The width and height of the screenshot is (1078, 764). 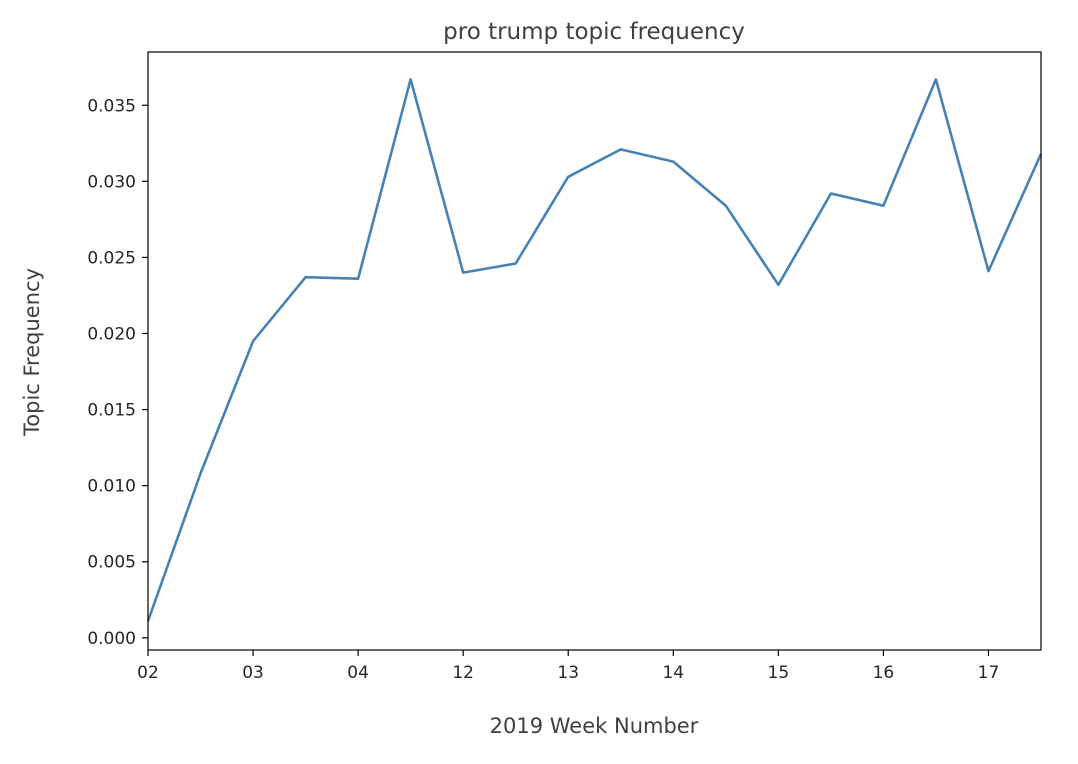 What do you see at coordinates (111, 639) in the screenshot?
I see `y-tick-label: 0.000` at bounding box center [111, 639].